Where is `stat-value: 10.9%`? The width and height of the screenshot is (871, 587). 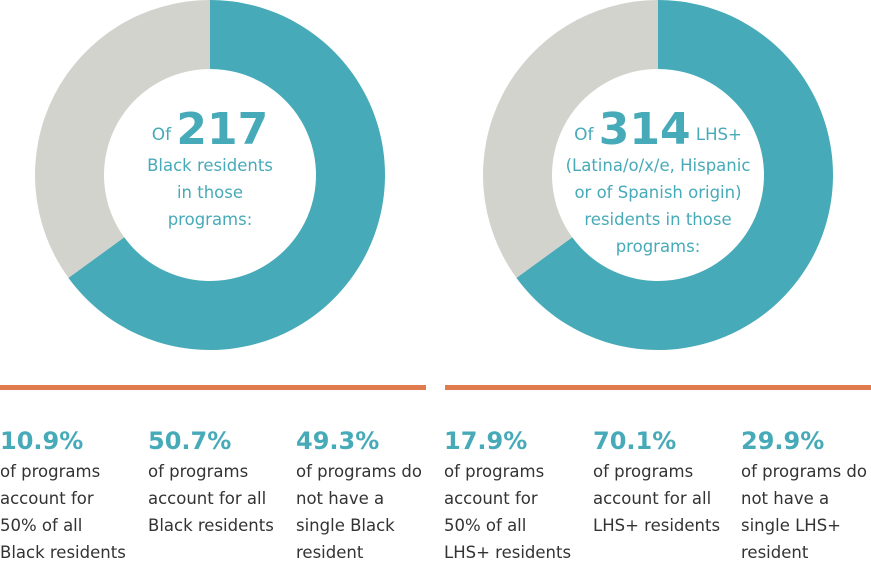
stat-value: 10.9% is located at coordinates (42, 441).